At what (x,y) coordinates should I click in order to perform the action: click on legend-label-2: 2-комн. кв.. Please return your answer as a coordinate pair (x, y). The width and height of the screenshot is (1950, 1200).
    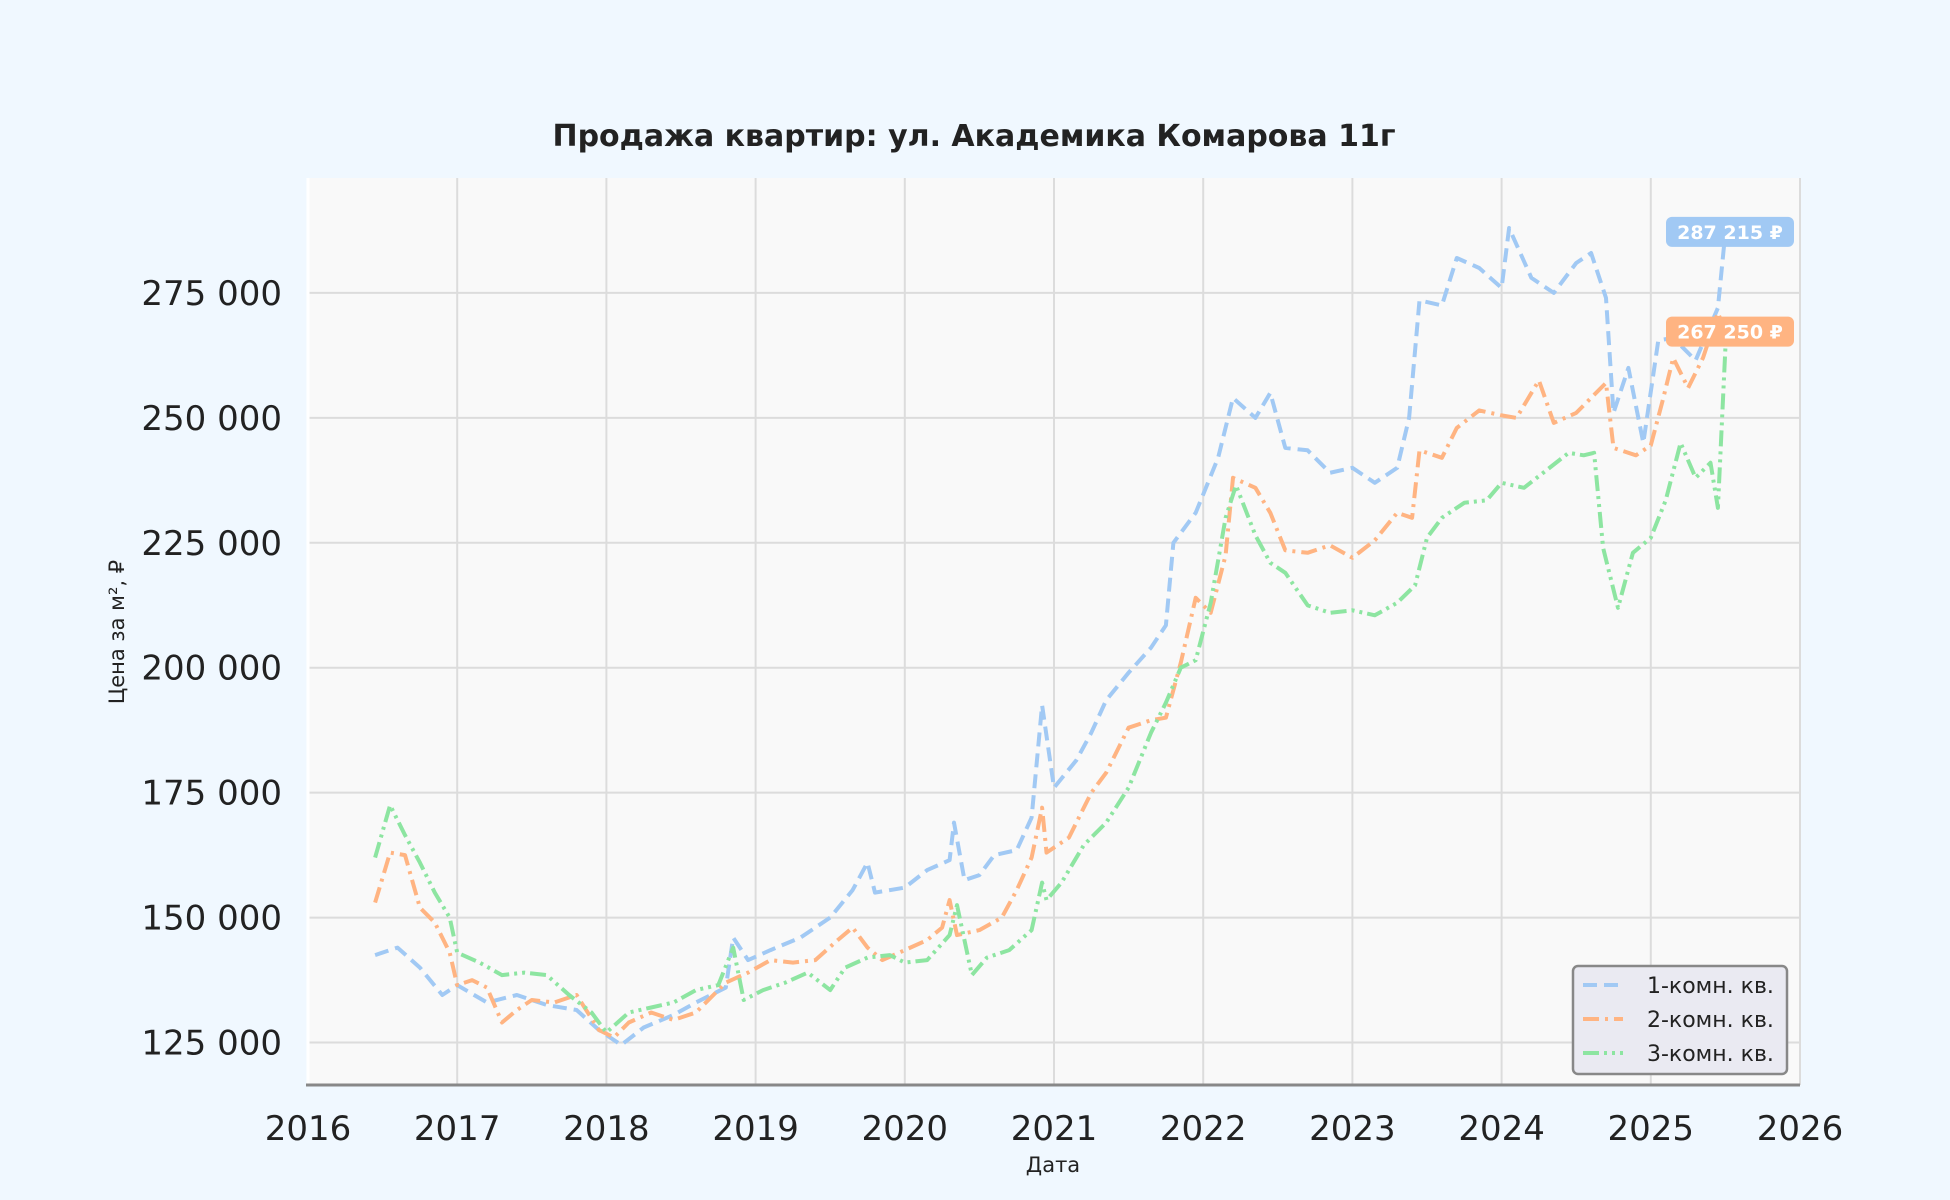
    Looking at the image, I should click on (1710, 1020).